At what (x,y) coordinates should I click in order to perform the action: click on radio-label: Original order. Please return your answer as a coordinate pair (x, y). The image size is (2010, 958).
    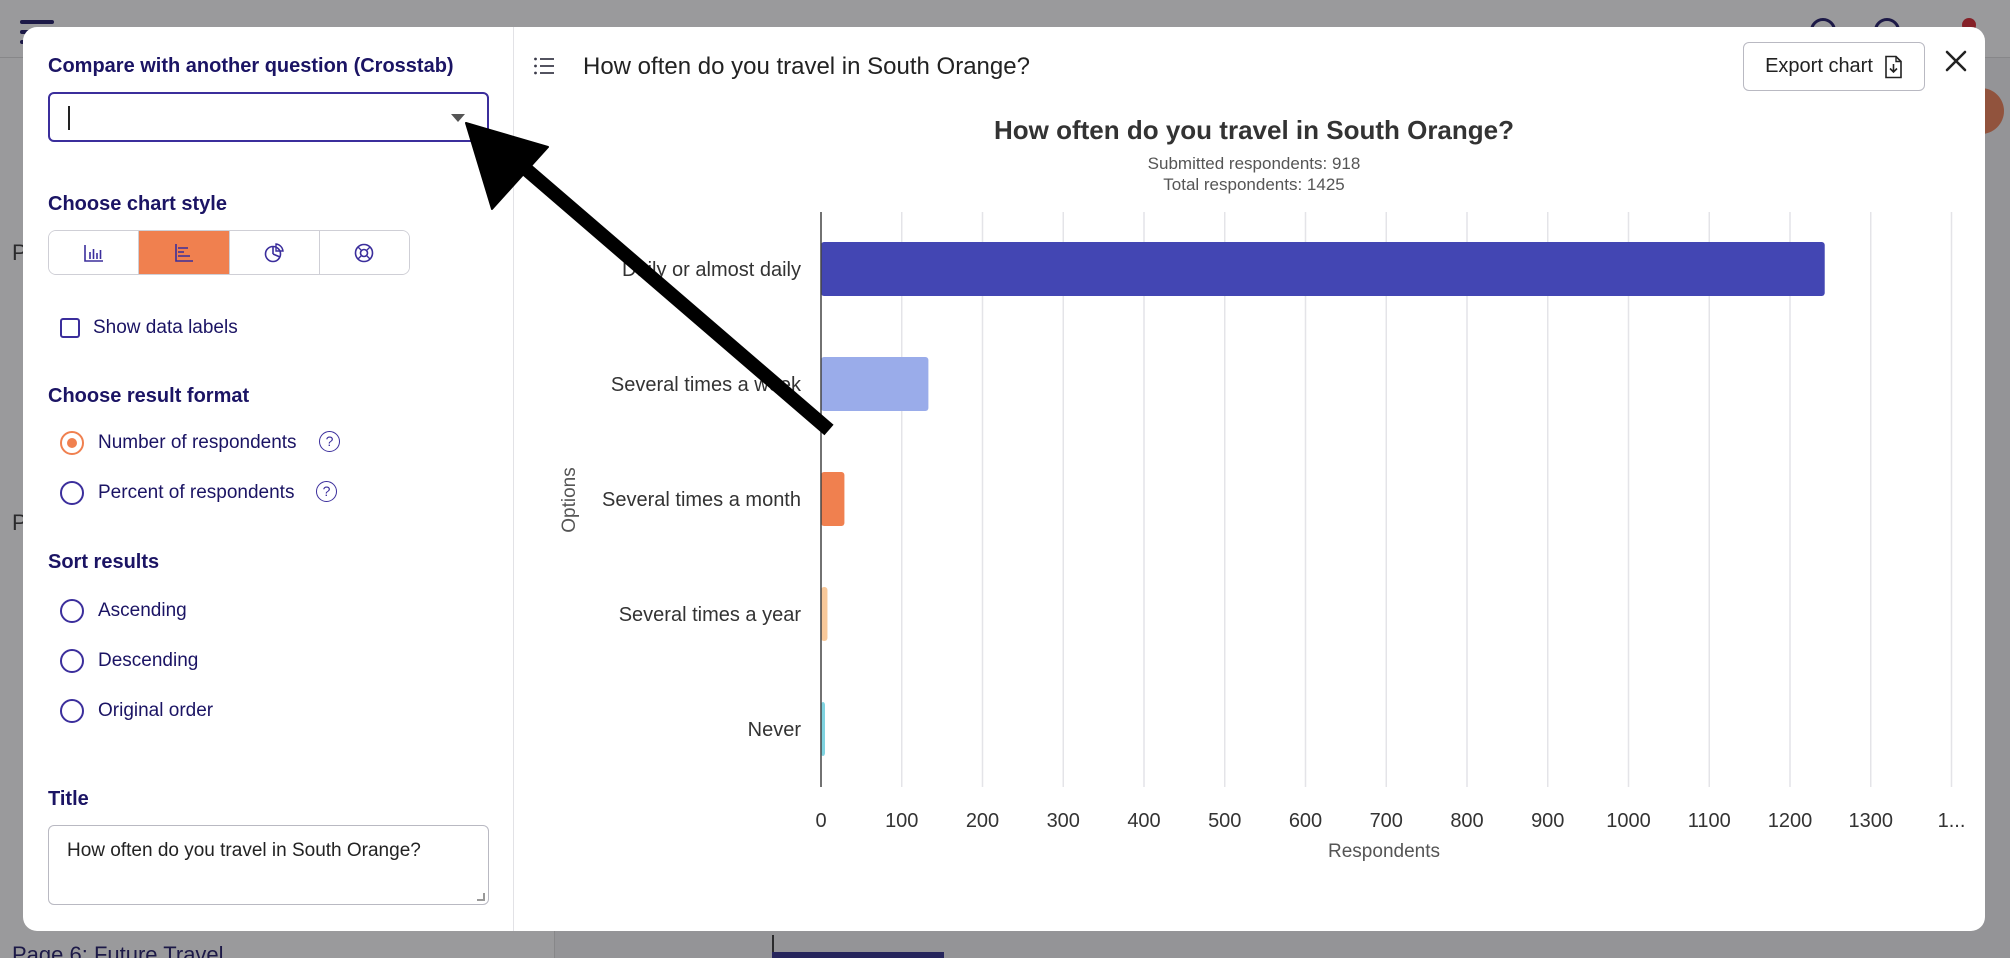
    Looking at the image, I should click on (156, 710).